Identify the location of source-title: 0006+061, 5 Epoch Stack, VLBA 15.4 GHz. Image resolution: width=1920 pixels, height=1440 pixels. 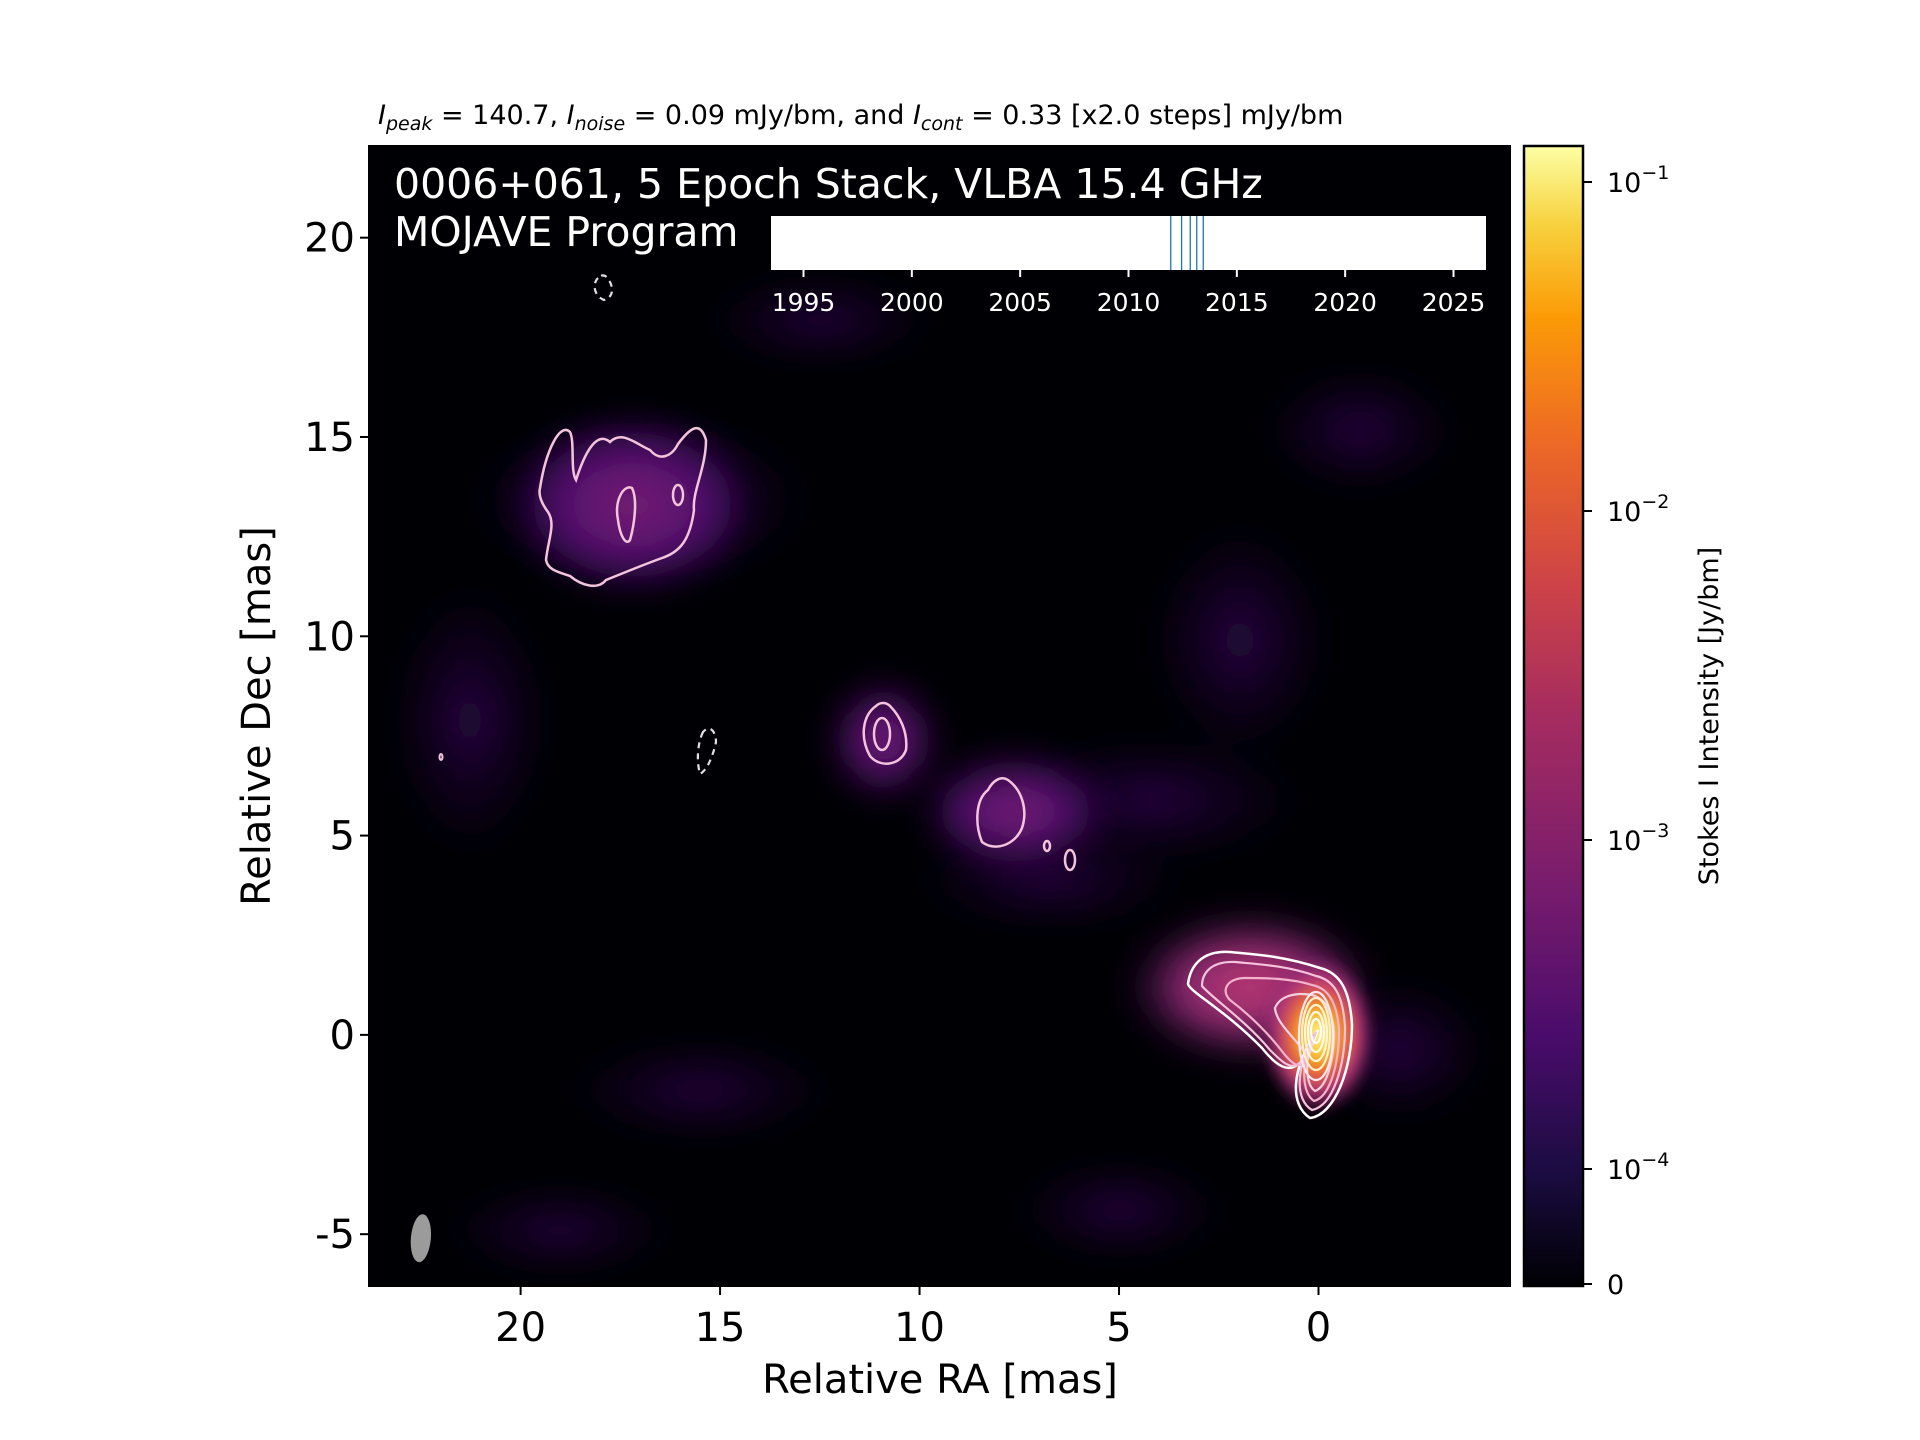
(828, 184).